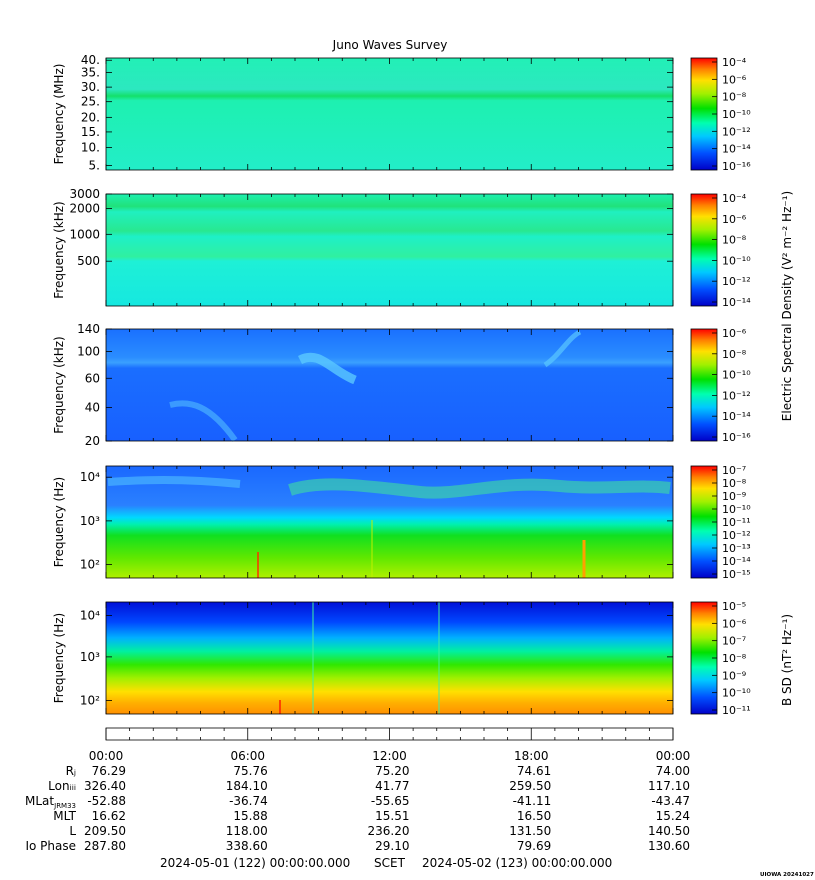 The image size is (815, 880). What do you see at coordinates (532, 801) in the screenshot?
I see `ephemeris-value: -41.11` at bounding box center [532, 801].